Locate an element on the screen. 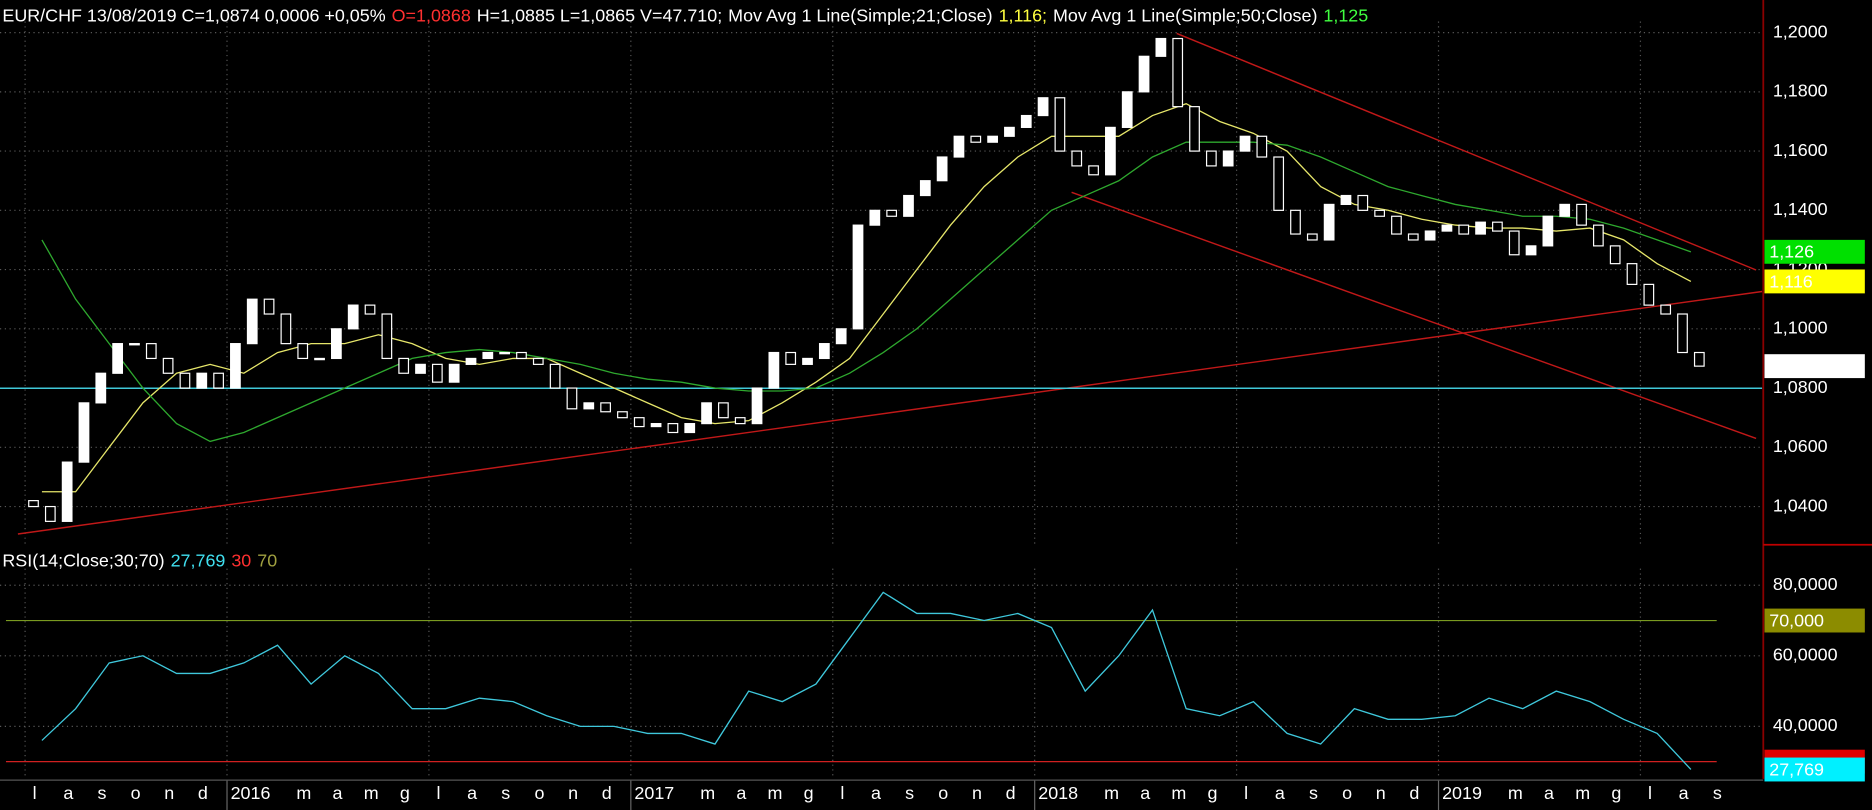  header-segment: 30 is located at coordinates (241, 560).